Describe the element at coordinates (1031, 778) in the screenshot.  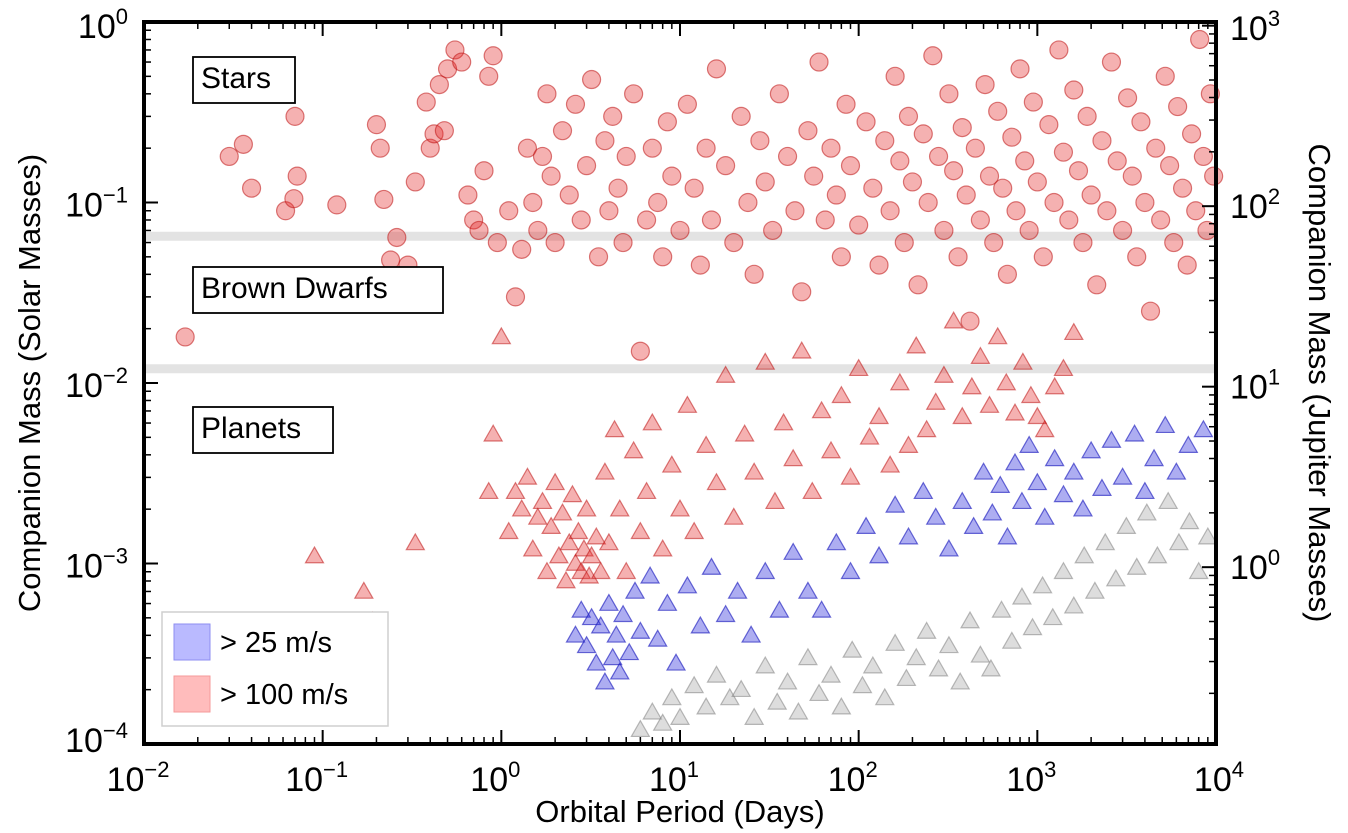
I see `x-tick-label-5: 10³` at that location.